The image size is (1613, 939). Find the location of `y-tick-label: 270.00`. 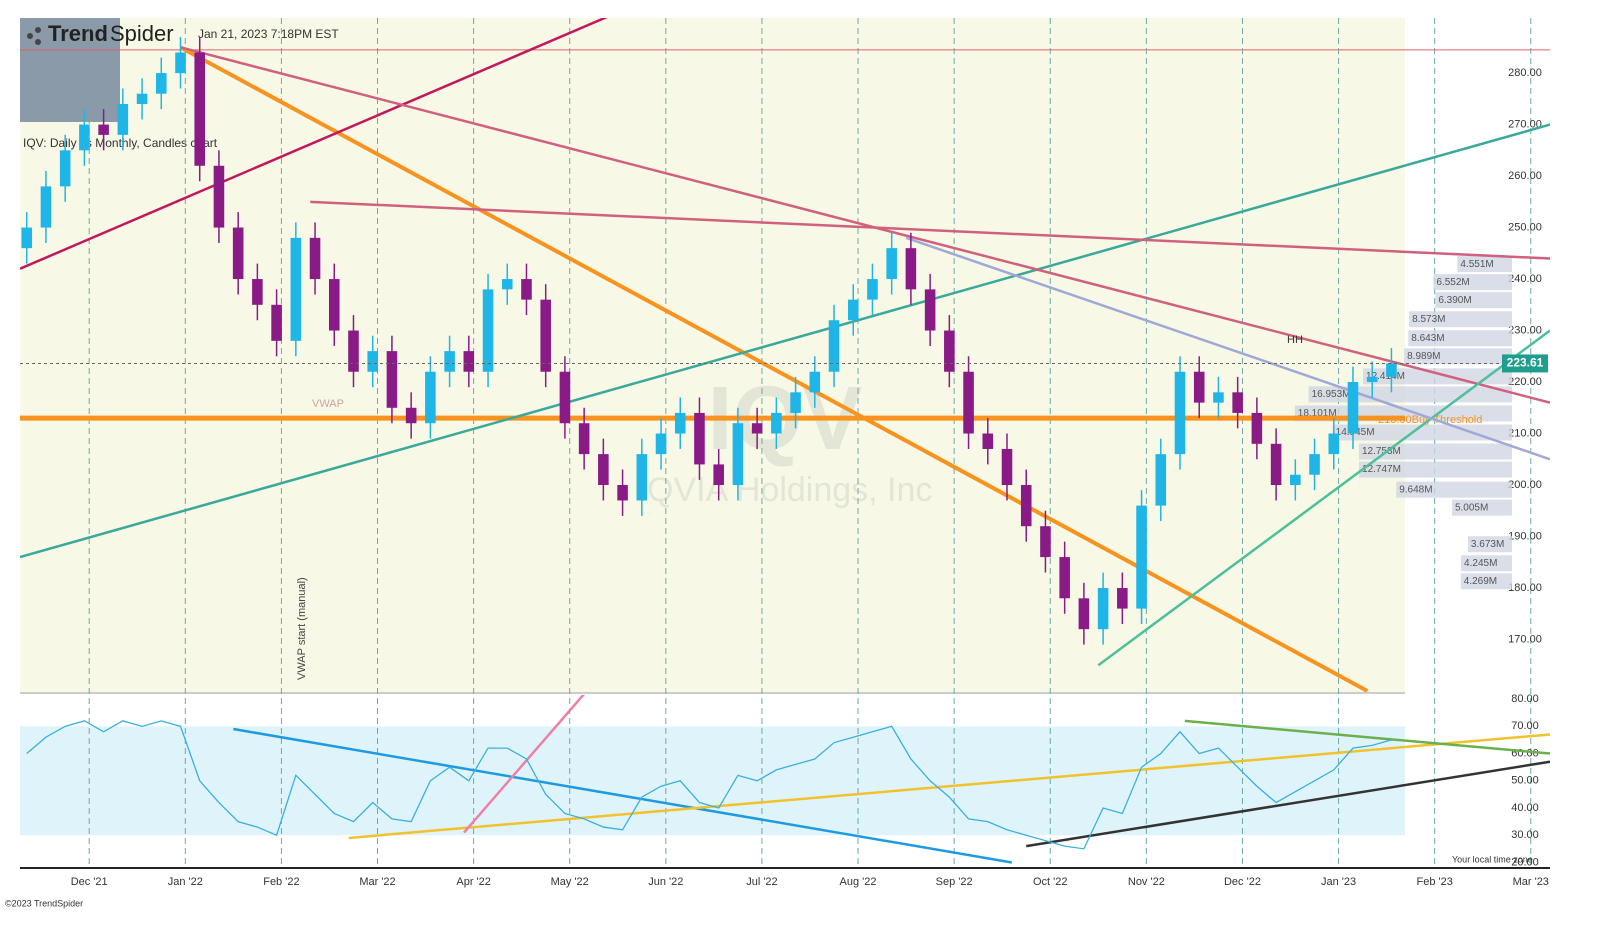

y-tick-label: 270.00 is located at coordinates (1525, 124).